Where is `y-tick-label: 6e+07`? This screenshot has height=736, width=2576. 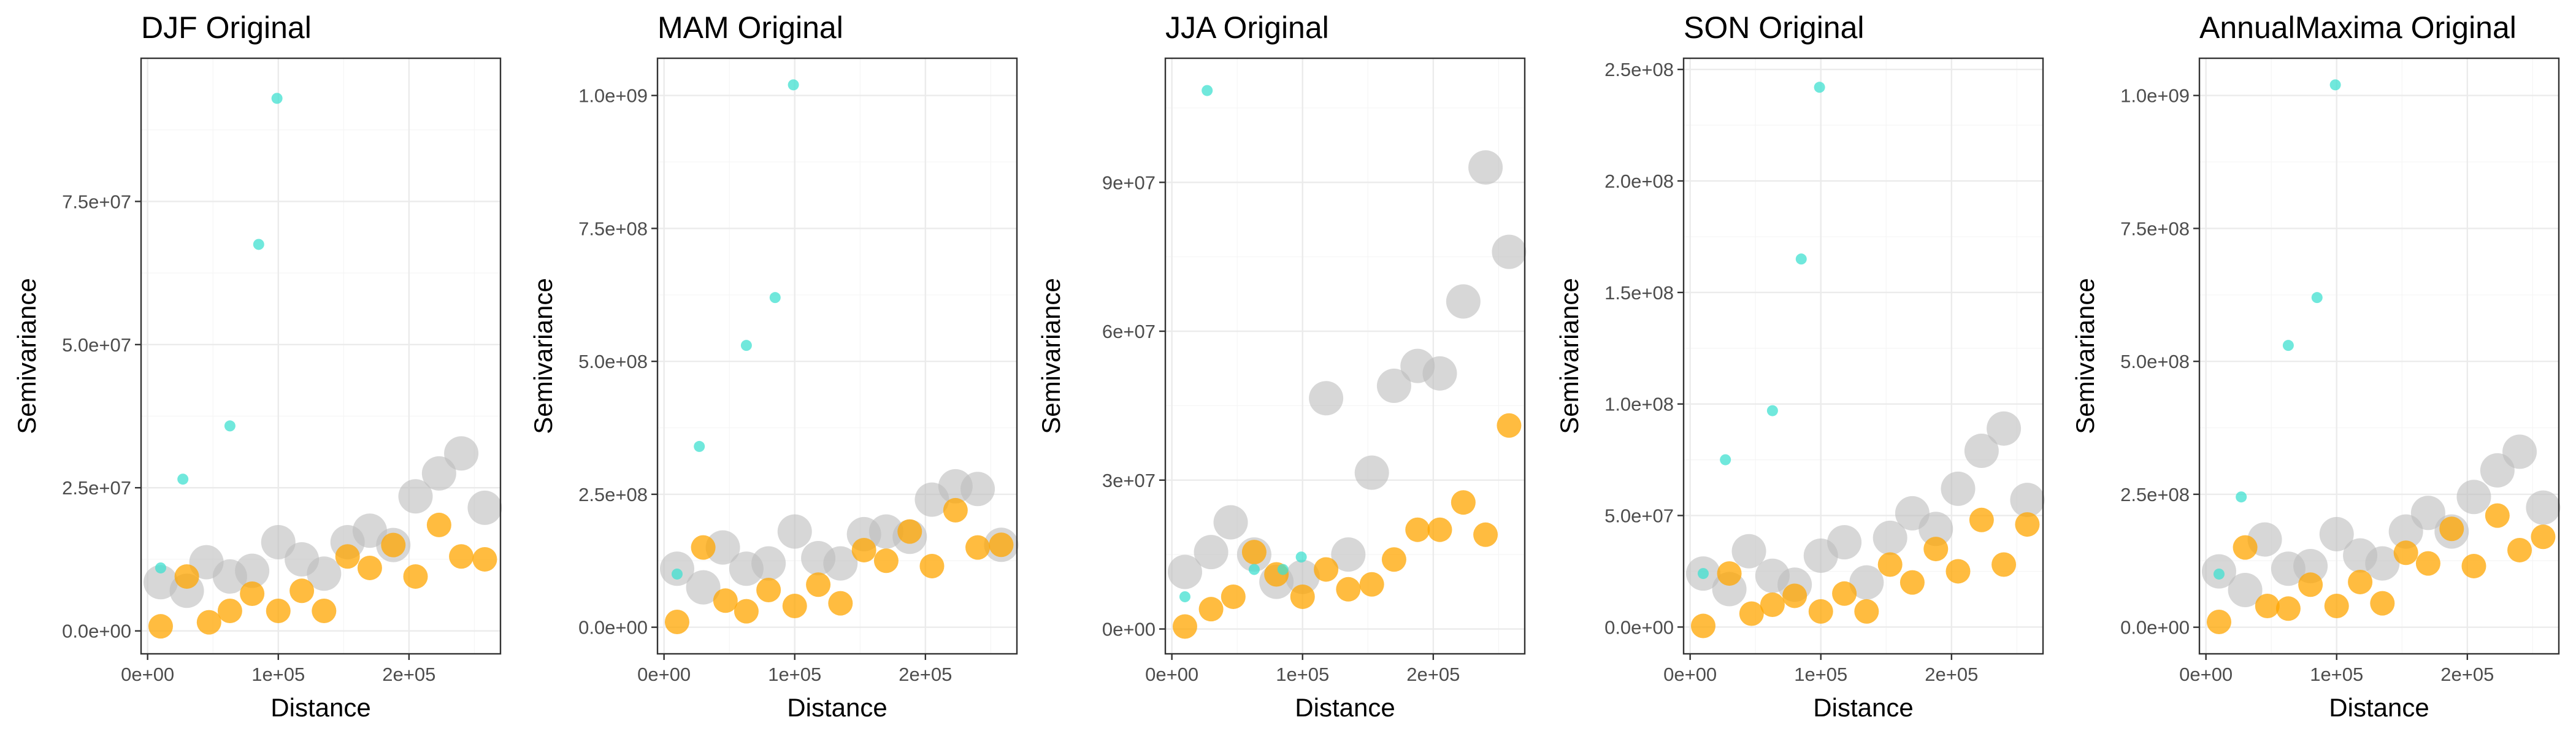
y-tick-label: 6e+07 is located at coordinates (1129, 331).